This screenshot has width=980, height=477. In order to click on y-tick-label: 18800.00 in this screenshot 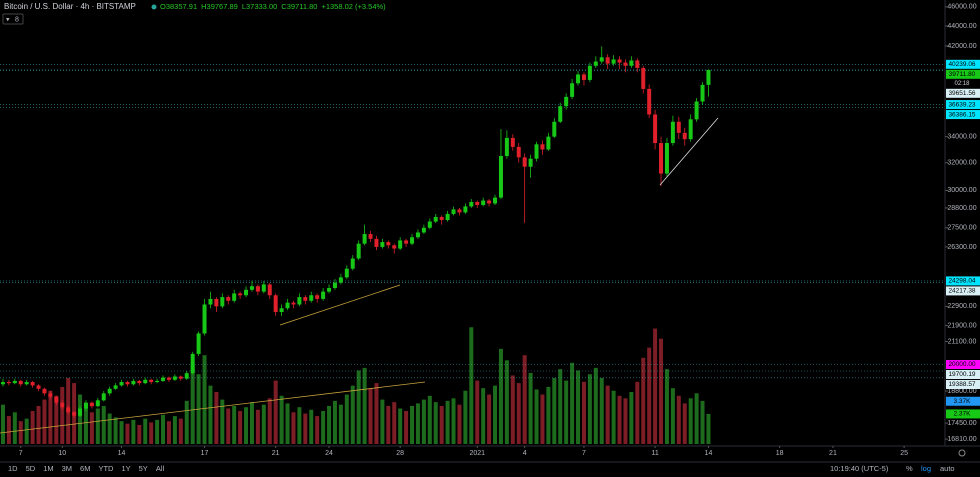, I will do `click(961, 391)`.